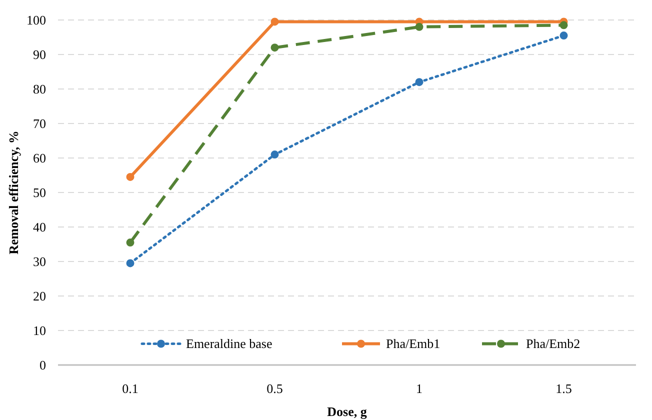 The image size is (652, 420). I want to click on y-tick-label: 70, so click(39, 124).